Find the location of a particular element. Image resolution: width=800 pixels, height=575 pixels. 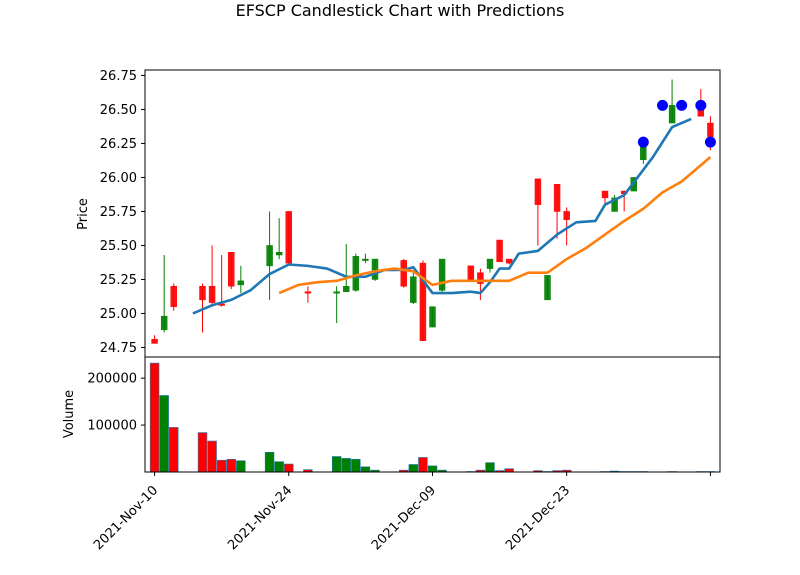

price-y-tick-label: 25.00 is located at coordinates (118, 314).